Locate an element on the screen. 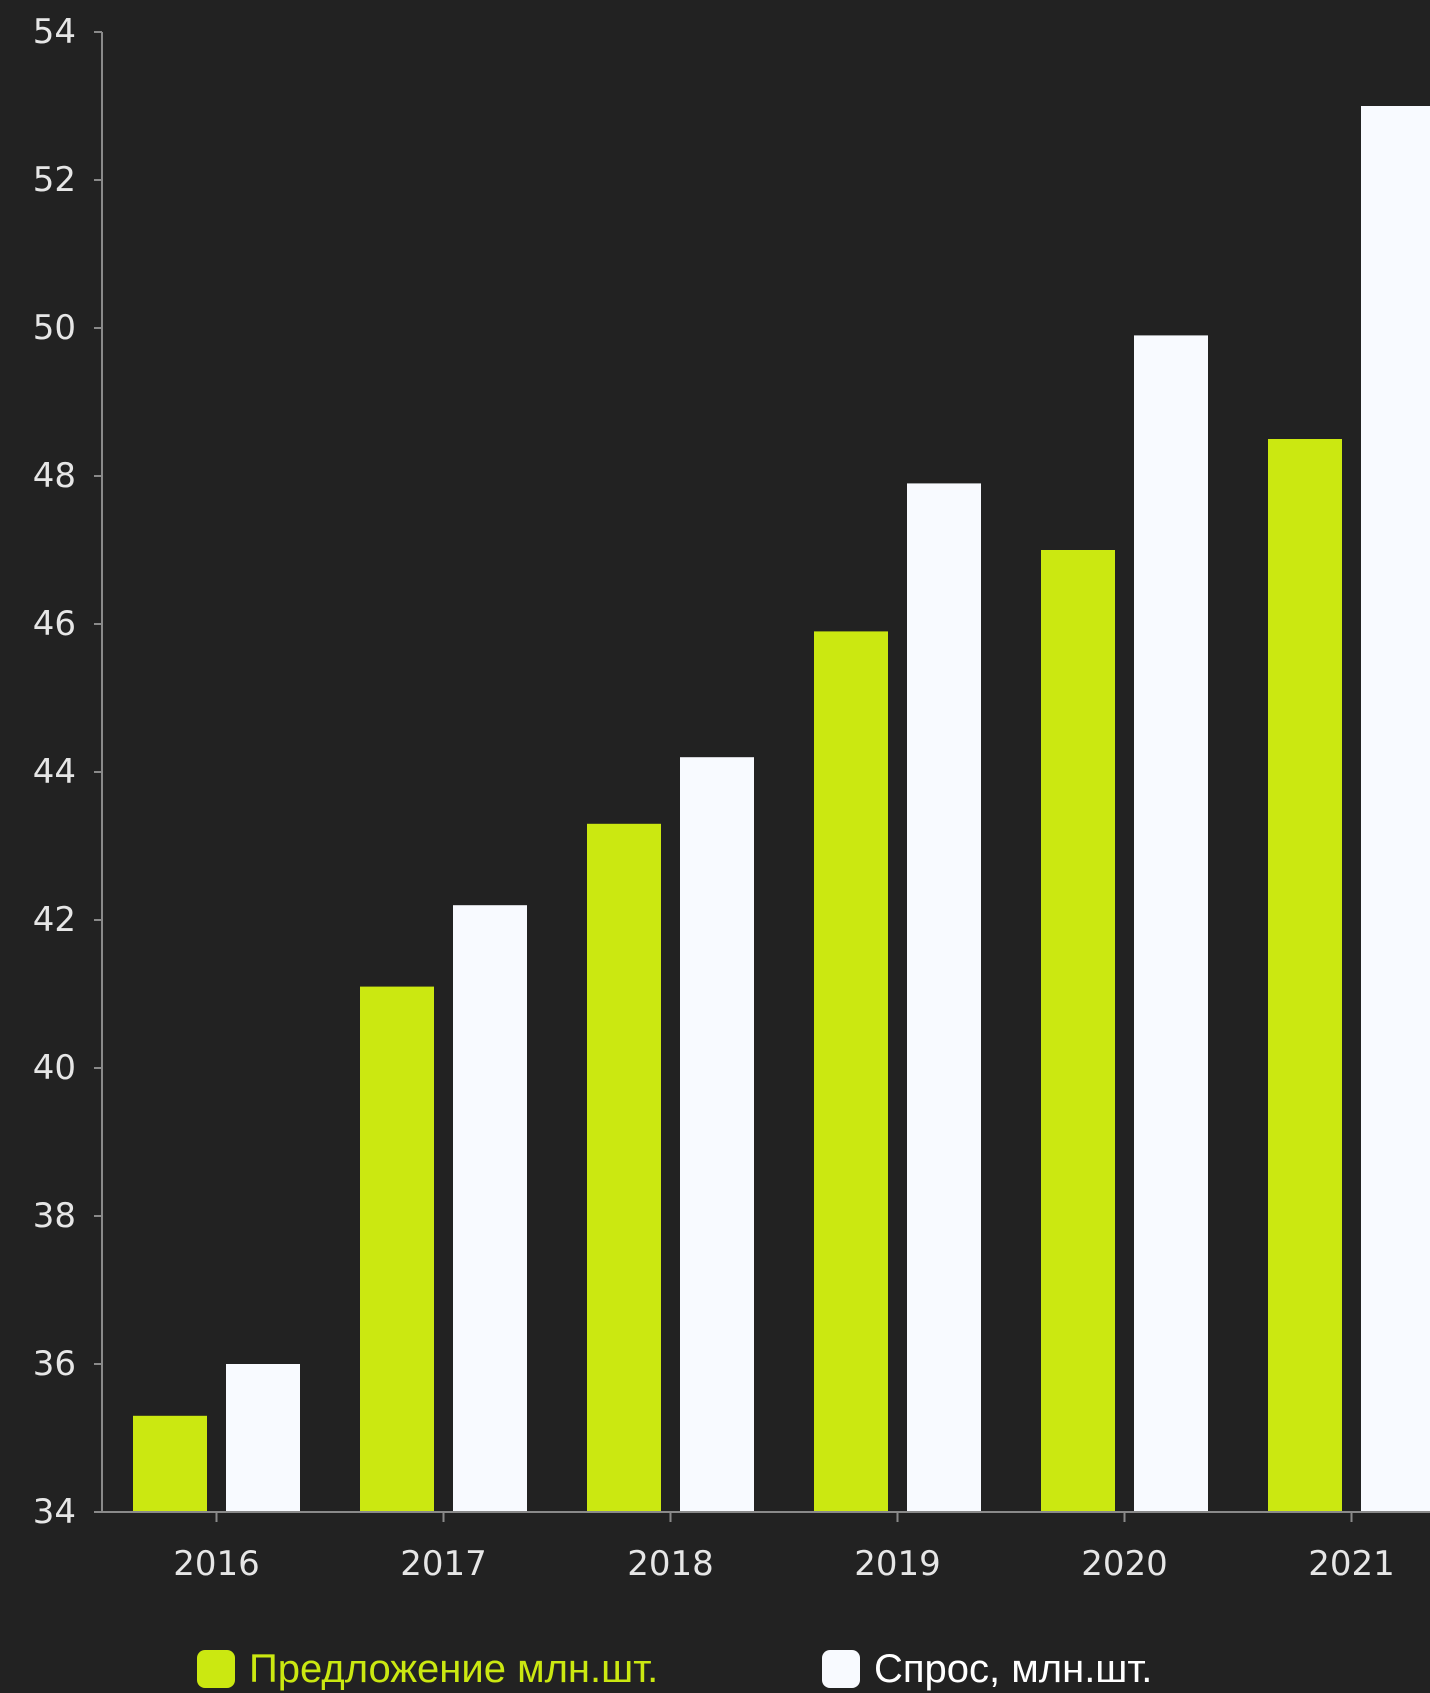  x-tick-label-2017: 2017 is located at coordinates (443, 1564).